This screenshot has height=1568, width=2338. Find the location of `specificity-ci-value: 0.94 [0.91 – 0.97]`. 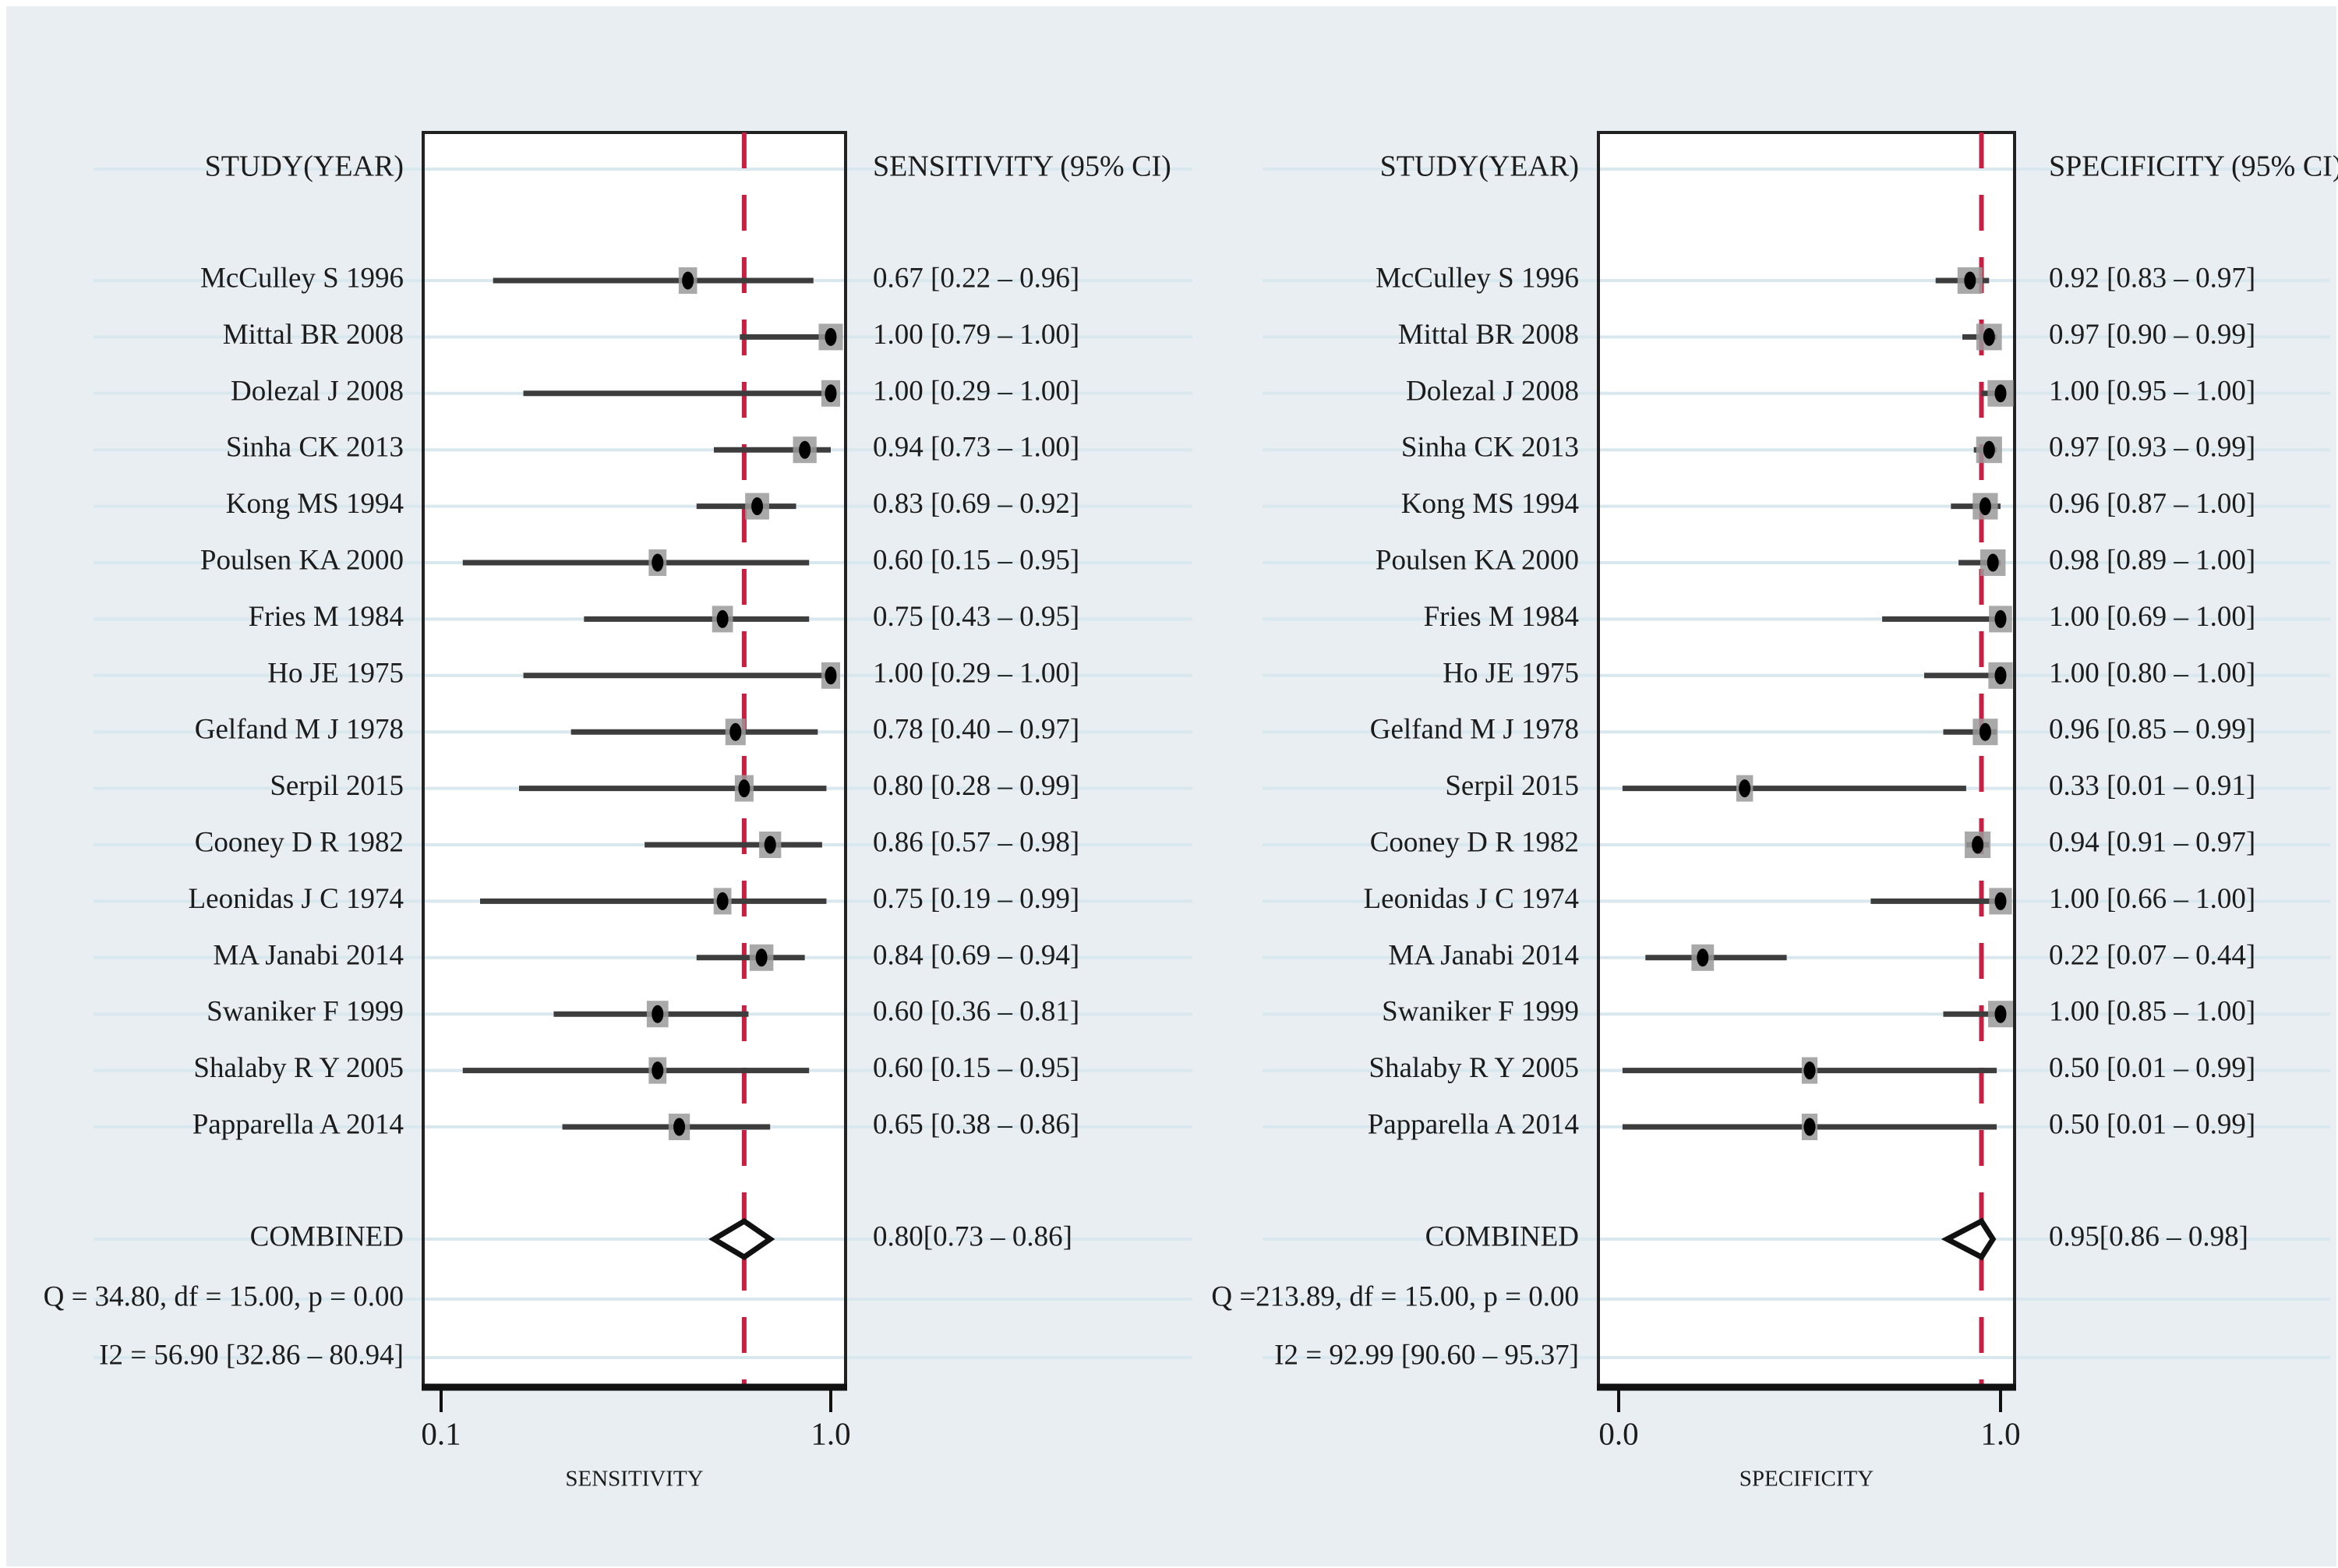

specificity-ci-value: 0.94 [0.91 – 0.97] is located at coordinates (2152, 842).